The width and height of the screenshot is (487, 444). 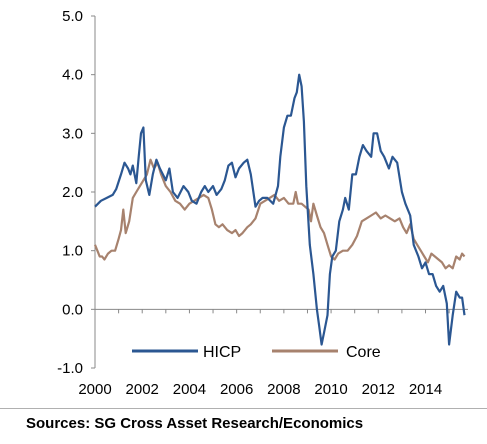 What do you see at coordinates (425, 389) in the screenshot?
I see `x-tick-label: 2014` at bounding box center [425, 389].